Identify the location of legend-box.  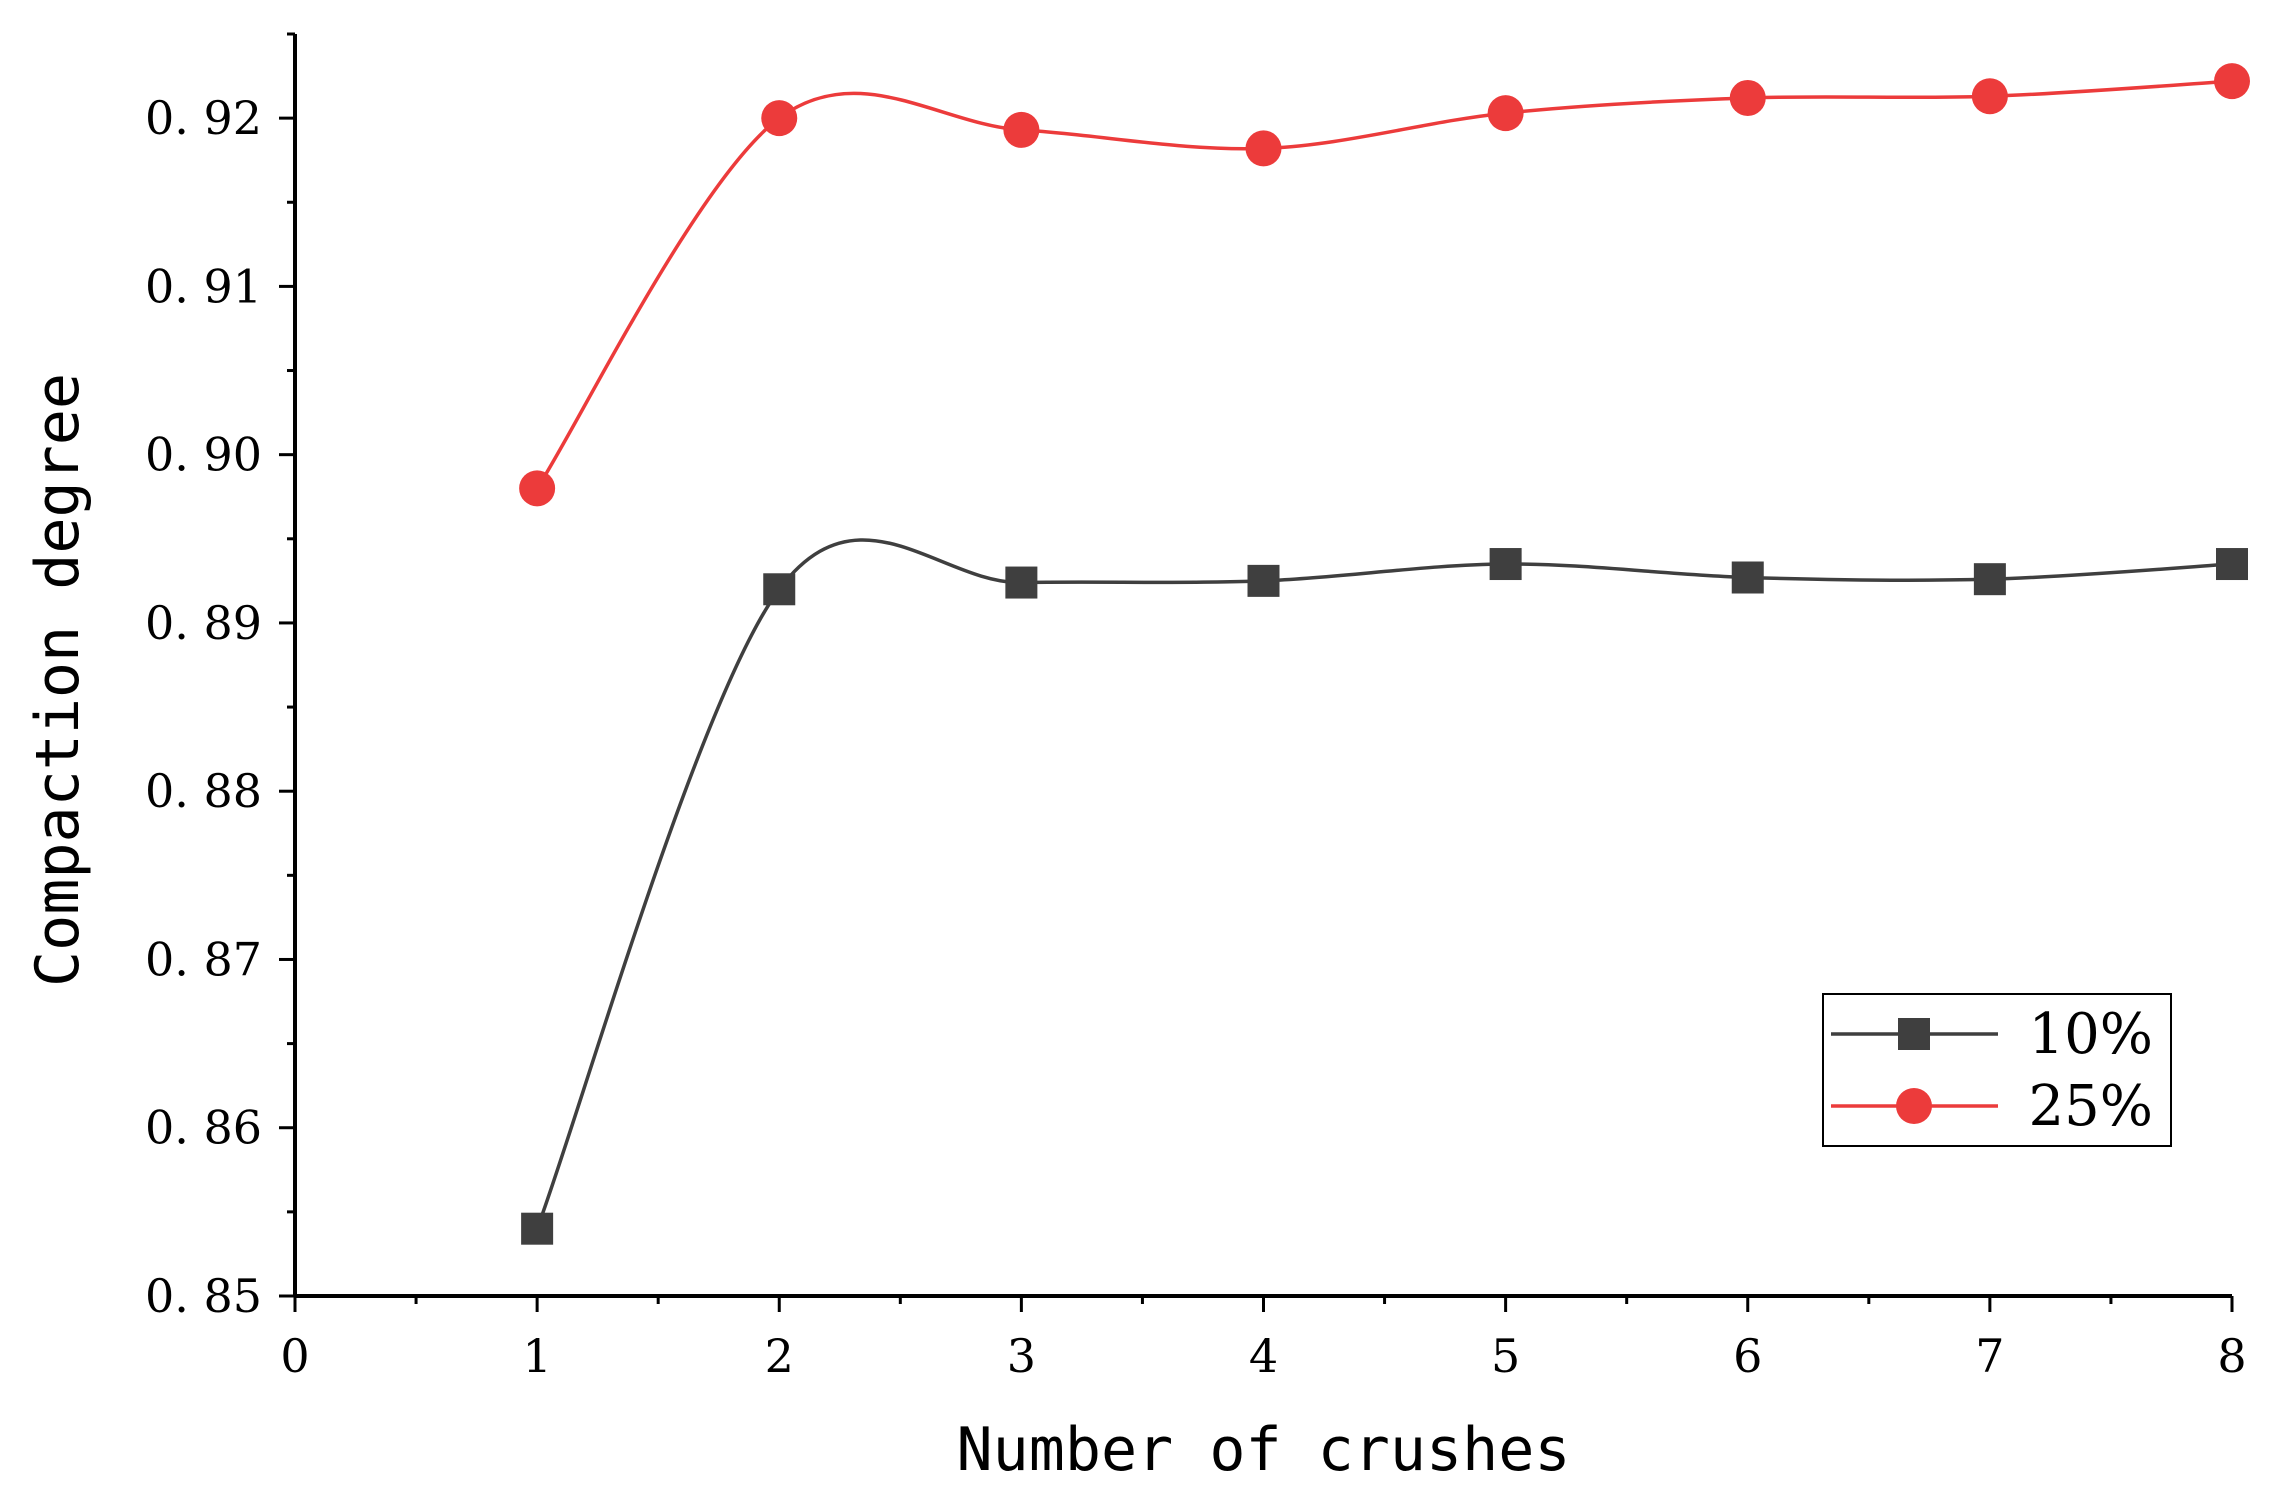
(1997, 1070).